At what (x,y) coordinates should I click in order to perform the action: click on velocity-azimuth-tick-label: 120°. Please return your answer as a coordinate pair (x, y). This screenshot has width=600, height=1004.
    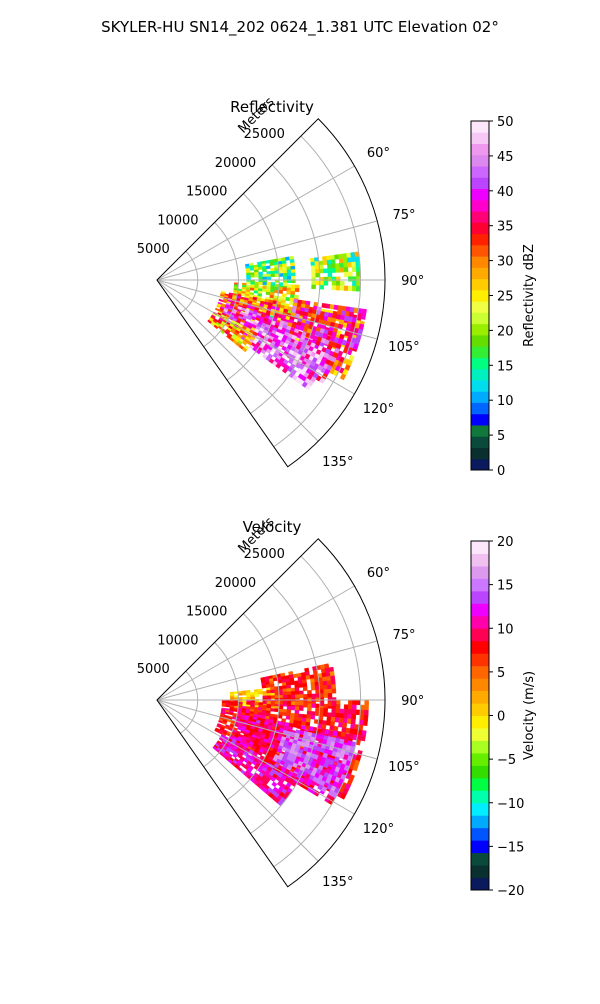
    Looking at the image, I should click on (378, 829).